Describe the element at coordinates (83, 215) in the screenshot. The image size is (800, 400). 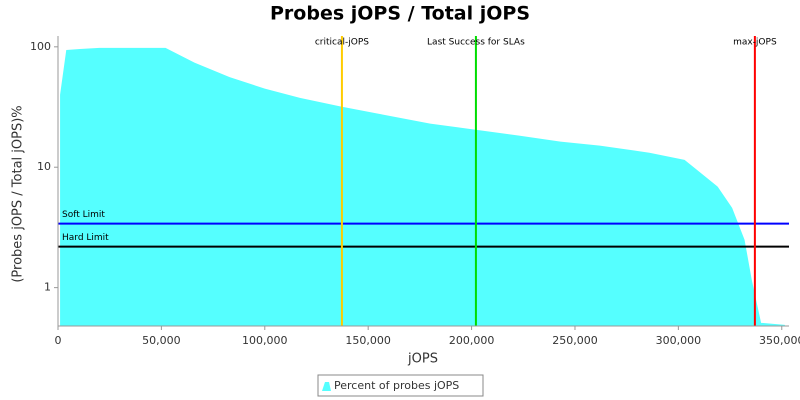
I see `threshold-label: Soft Limit` at that location.